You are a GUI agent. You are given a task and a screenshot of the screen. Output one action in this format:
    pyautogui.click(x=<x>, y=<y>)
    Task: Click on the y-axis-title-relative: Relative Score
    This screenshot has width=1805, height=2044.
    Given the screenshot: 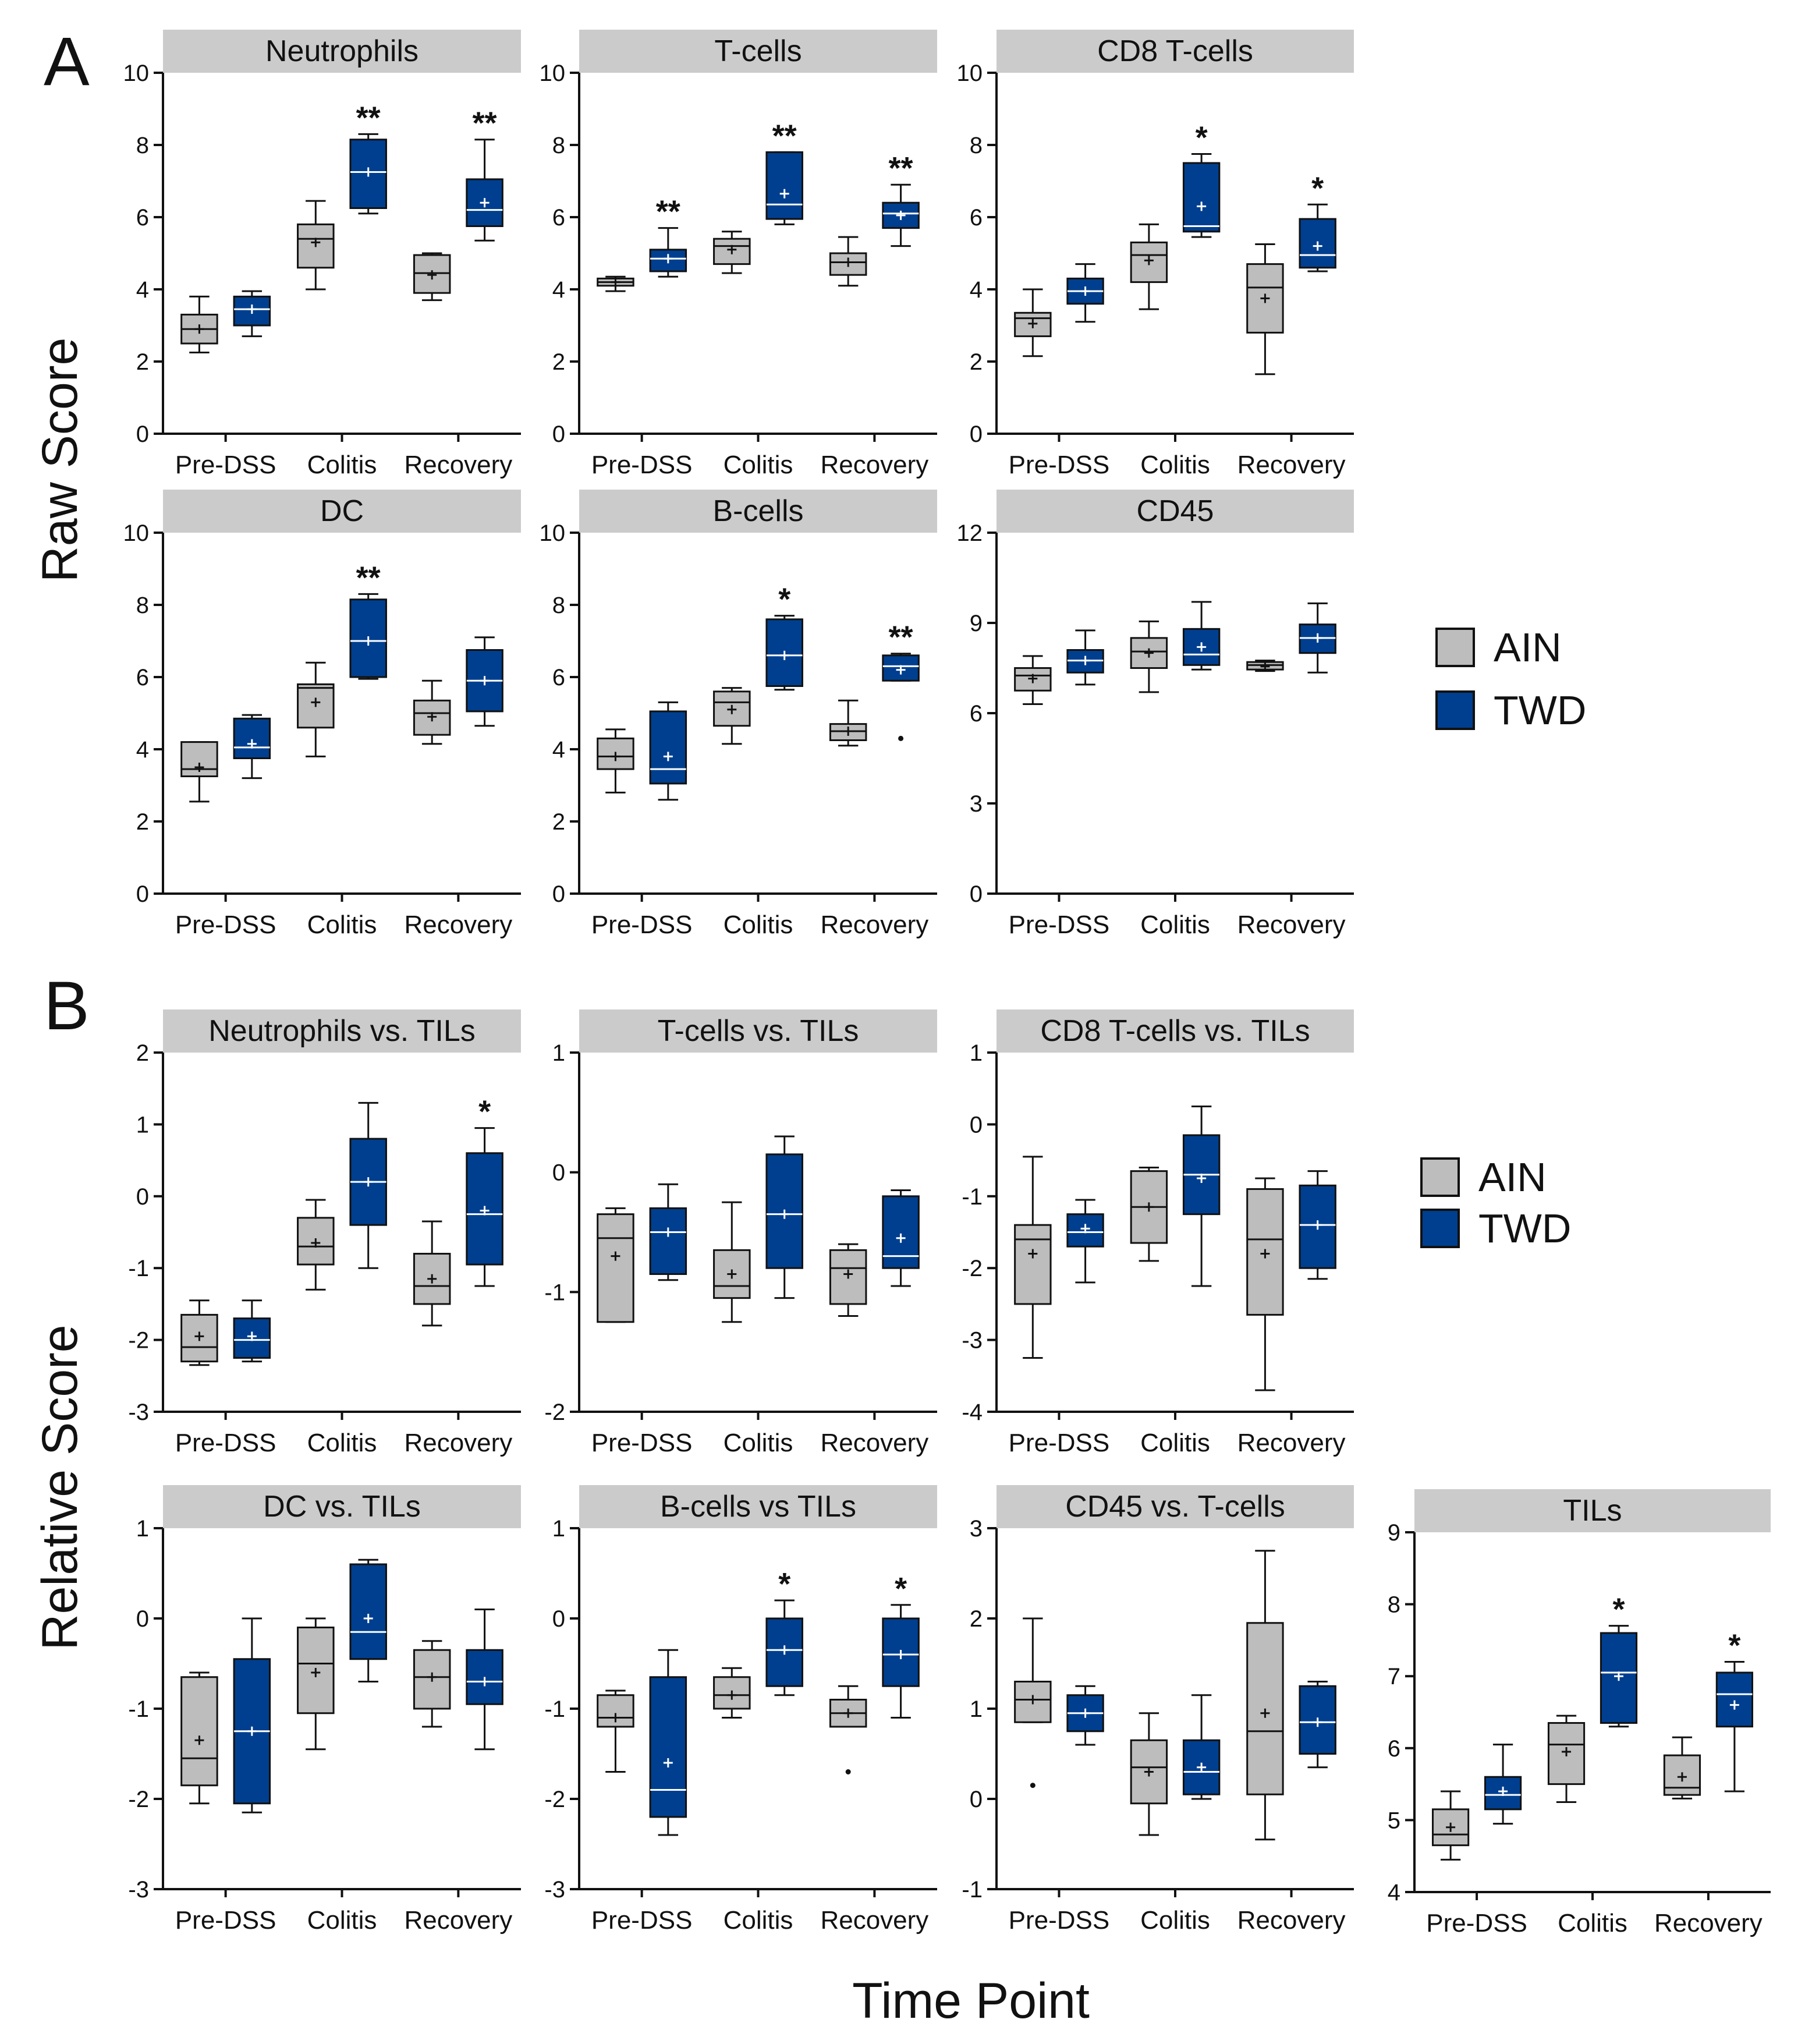 What is the action you would take?
    pyautogui.click(x=60, y=1487)
    